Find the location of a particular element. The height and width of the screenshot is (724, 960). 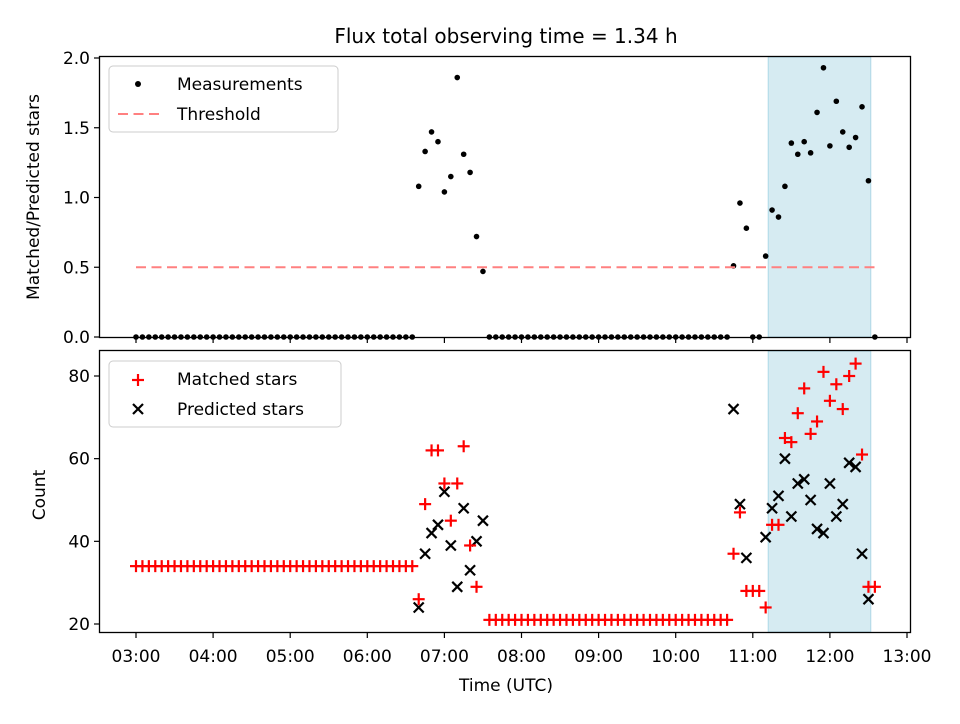

x-tick-label: 07:00 is located at coordinates (444, 657).